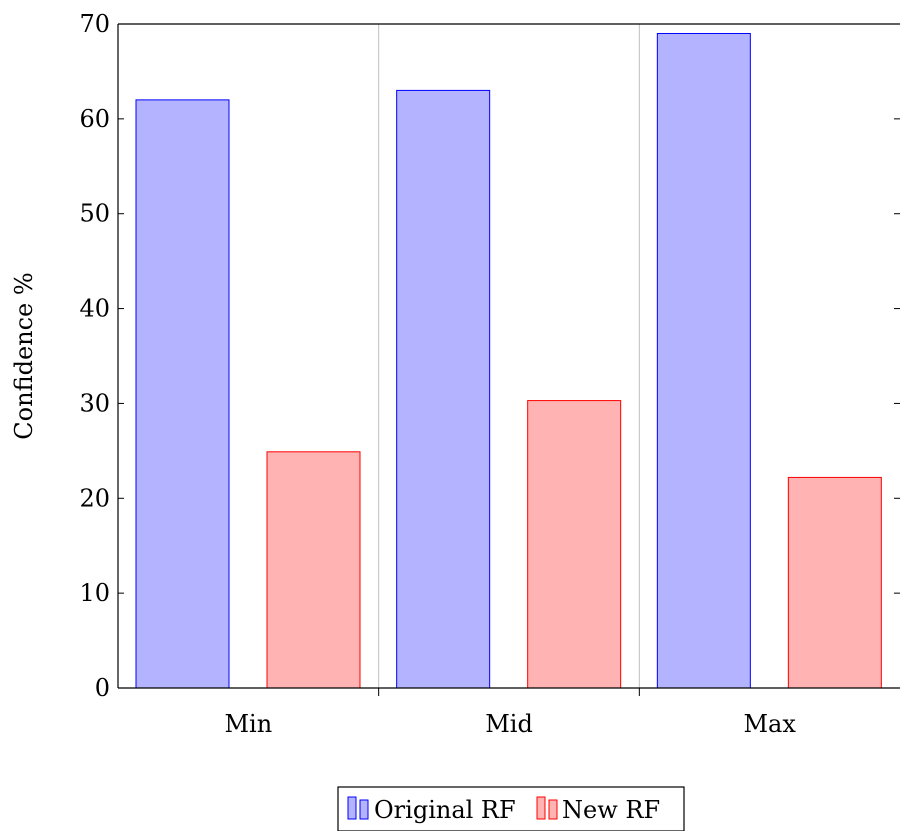 The image size is (900, 831). Describe the element at coordinates (24, 355) in the screenshot. I see `y-axis-title: Confidence %` at that location.